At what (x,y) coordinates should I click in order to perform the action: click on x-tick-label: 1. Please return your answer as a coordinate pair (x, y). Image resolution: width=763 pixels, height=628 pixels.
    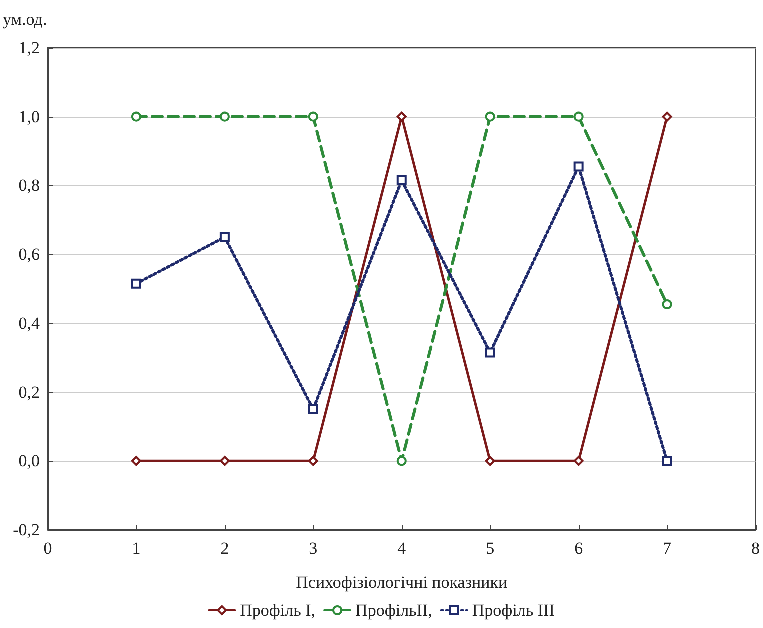
    Looking at the image, I should click on (136, 548).